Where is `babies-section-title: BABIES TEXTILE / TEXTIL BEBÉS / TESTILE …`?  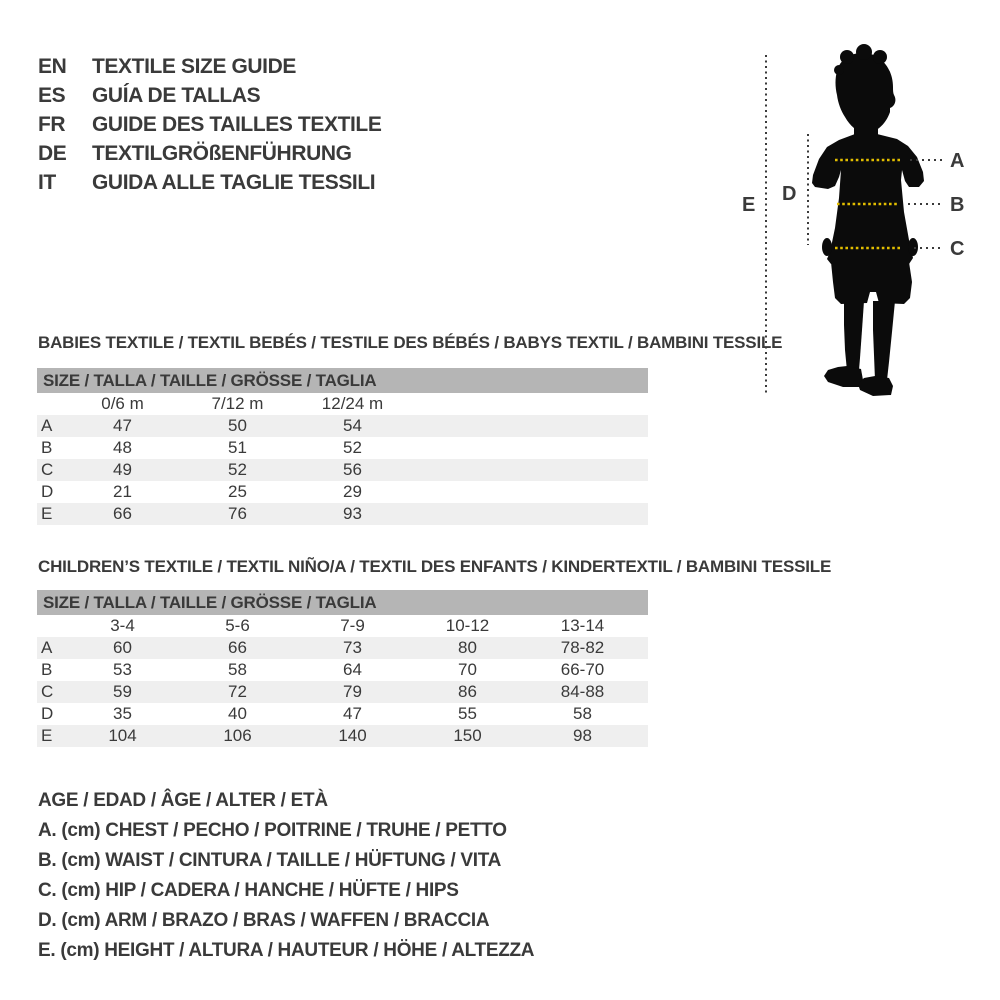 babies-section-title: BABIES TEXTILE / TEXTIL BEBÉS / TESTILE … is located at coordinates (410, 342).